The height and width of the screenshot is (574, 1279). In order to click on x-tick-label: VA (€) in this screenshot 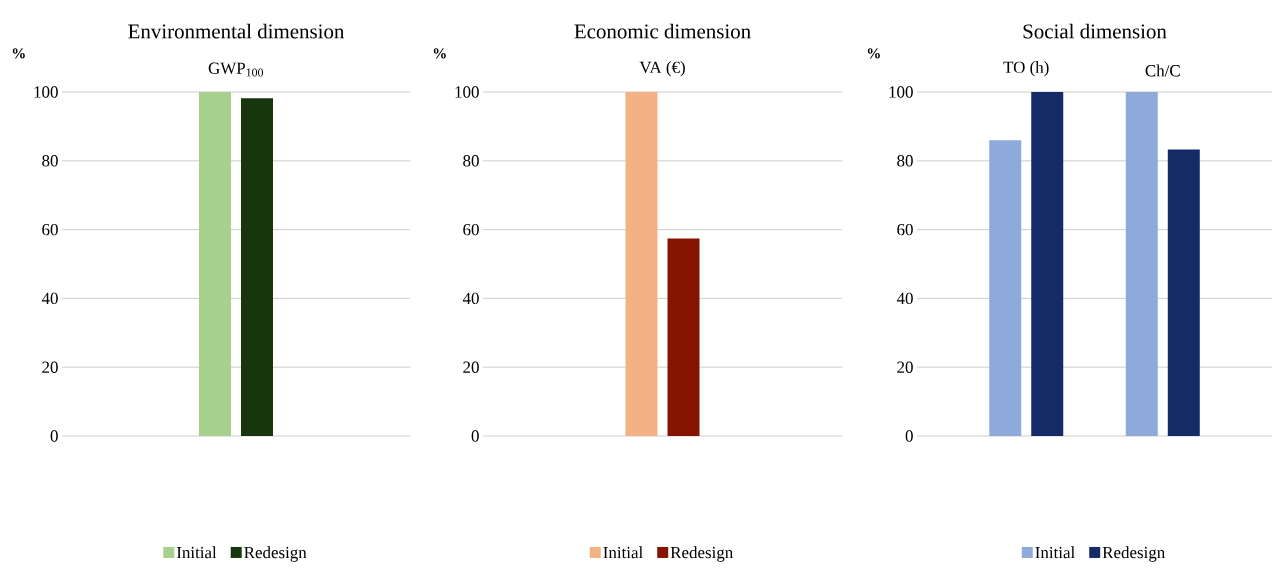, I will do `click(662, 69)`.